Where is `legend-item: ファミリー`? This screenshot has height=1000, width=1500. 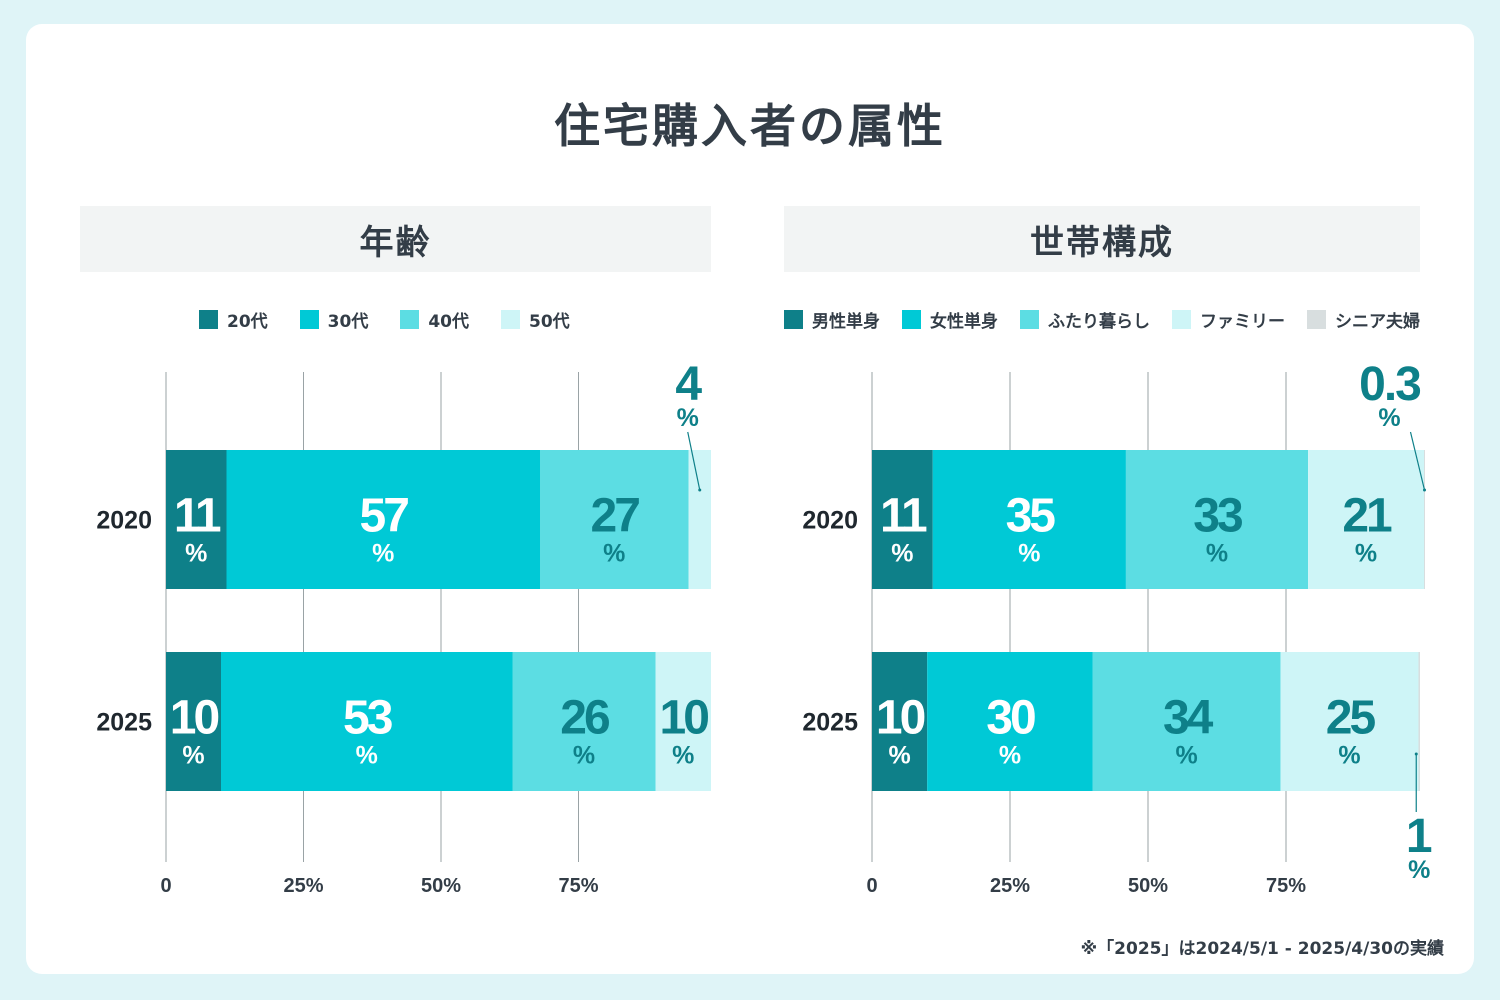
legend-item: ファミリー is located at coordinates (1228, 319).